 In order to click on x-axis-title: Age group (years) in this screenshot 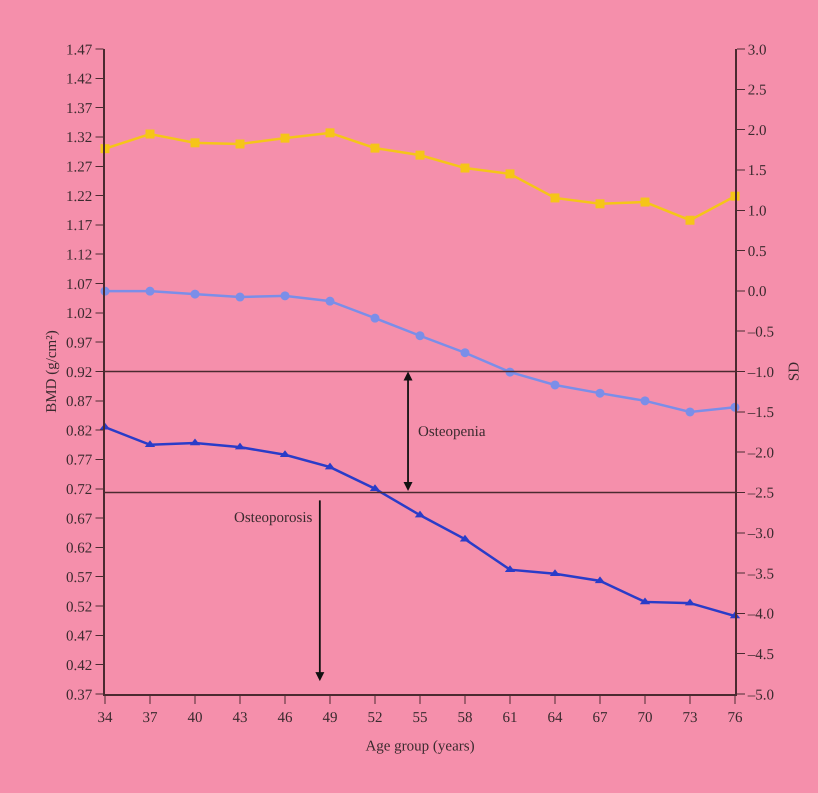, I will do `click(420, 746)`.